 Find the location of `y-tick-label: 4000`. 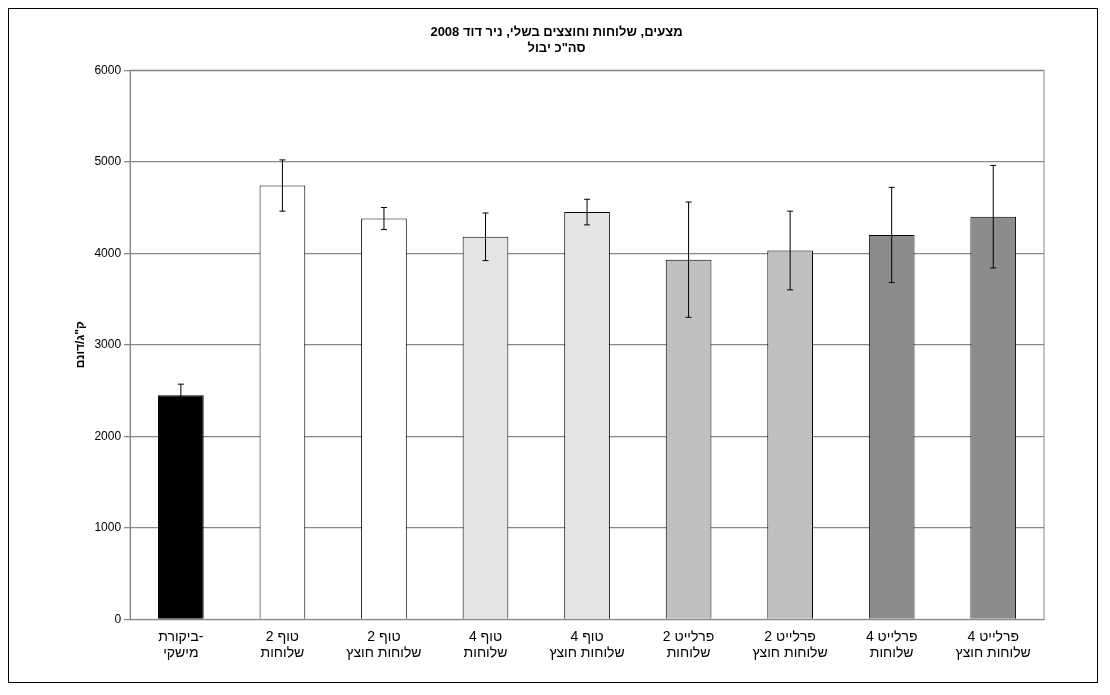

y-tick-label: 4000 is located at coordinates (108, 252).